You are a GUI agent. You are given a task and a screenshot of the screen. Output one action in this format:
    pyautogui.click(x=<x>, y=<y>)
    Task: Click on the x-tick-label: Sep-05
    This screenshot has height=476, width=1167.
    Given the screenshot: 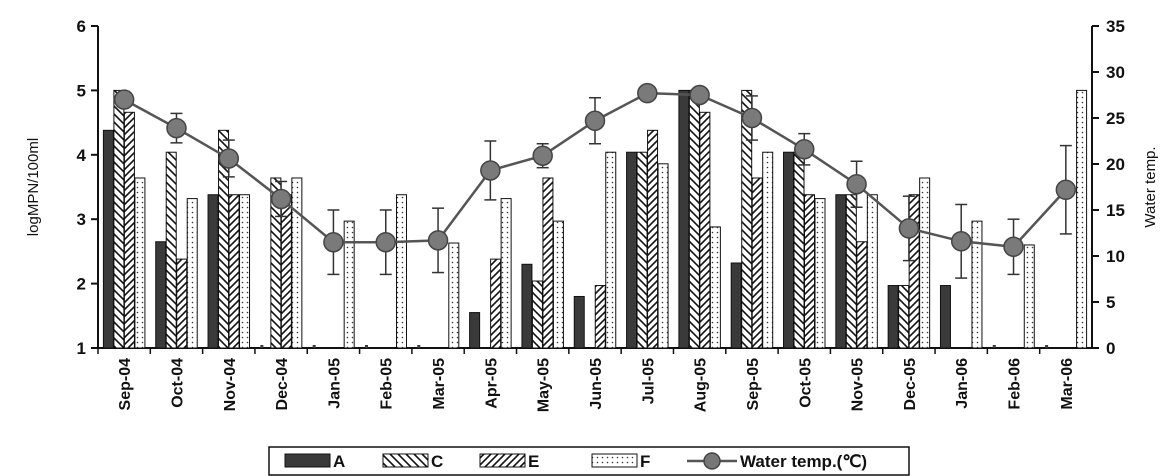 What is the action you would take?
    pyautogui.click(x=753, y=384)
    